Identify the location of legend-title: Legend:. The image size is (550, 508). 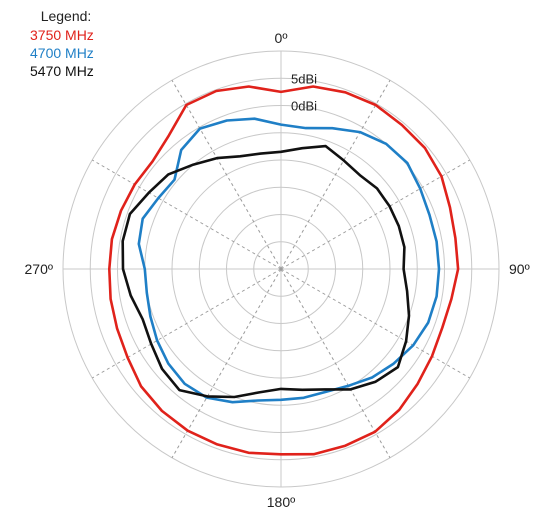
(66, 16).